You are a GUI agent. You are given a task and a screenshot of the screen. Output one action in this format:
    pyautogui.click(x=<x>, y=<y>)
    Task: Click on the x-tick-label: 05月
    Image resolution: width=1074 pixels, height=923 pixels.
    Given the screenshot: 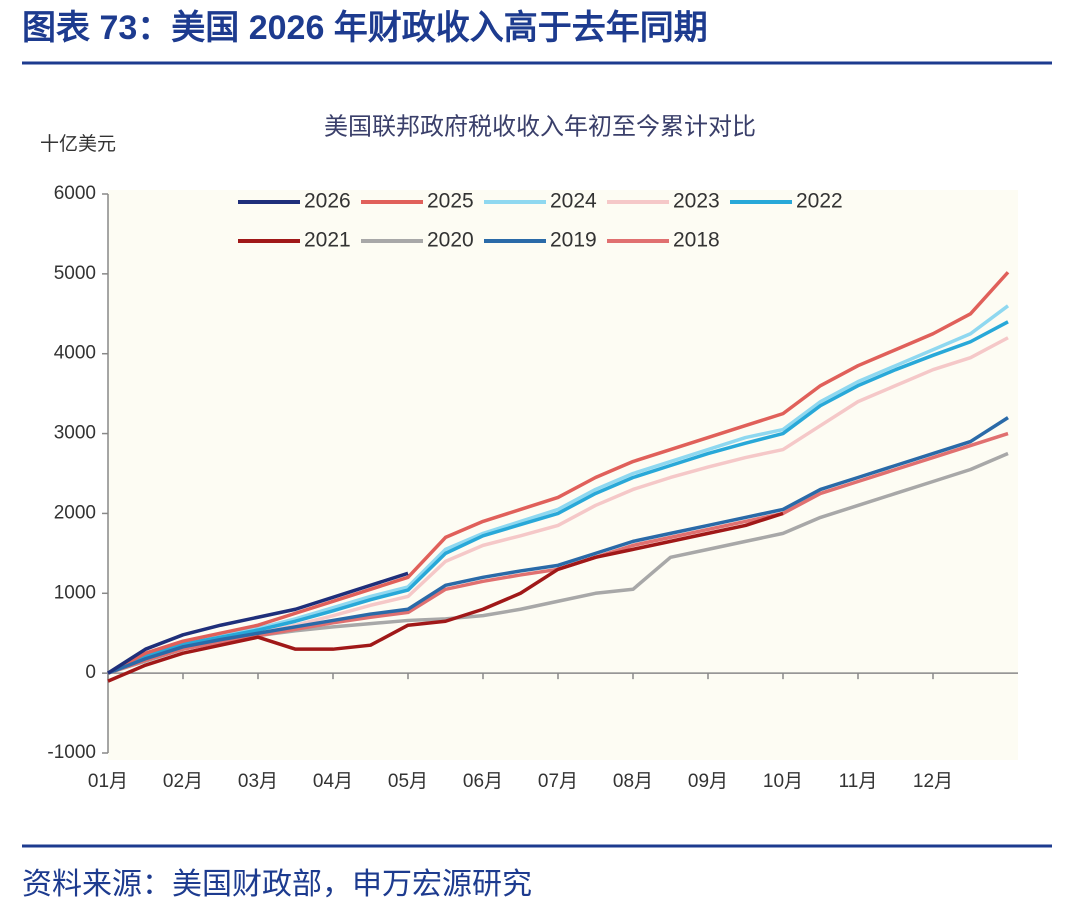 What is the action you would take?
    pyautogui.click(x=408, y=781)
    